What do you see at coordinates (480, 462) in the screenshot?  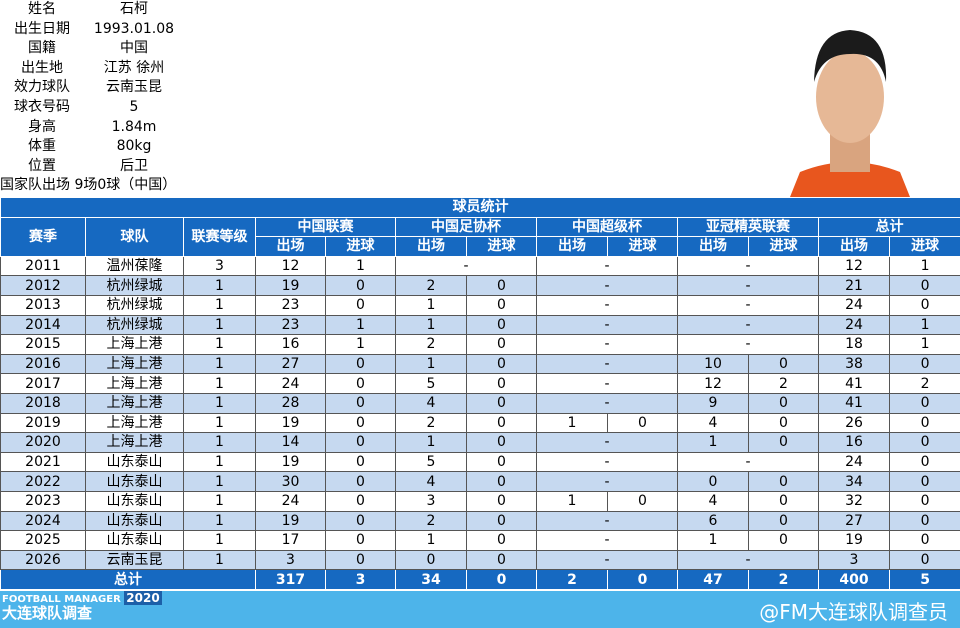 I see `data-row: 2021 山东泰山 1 19 0 5 0- -24 0` at bounding box center [480, 462].